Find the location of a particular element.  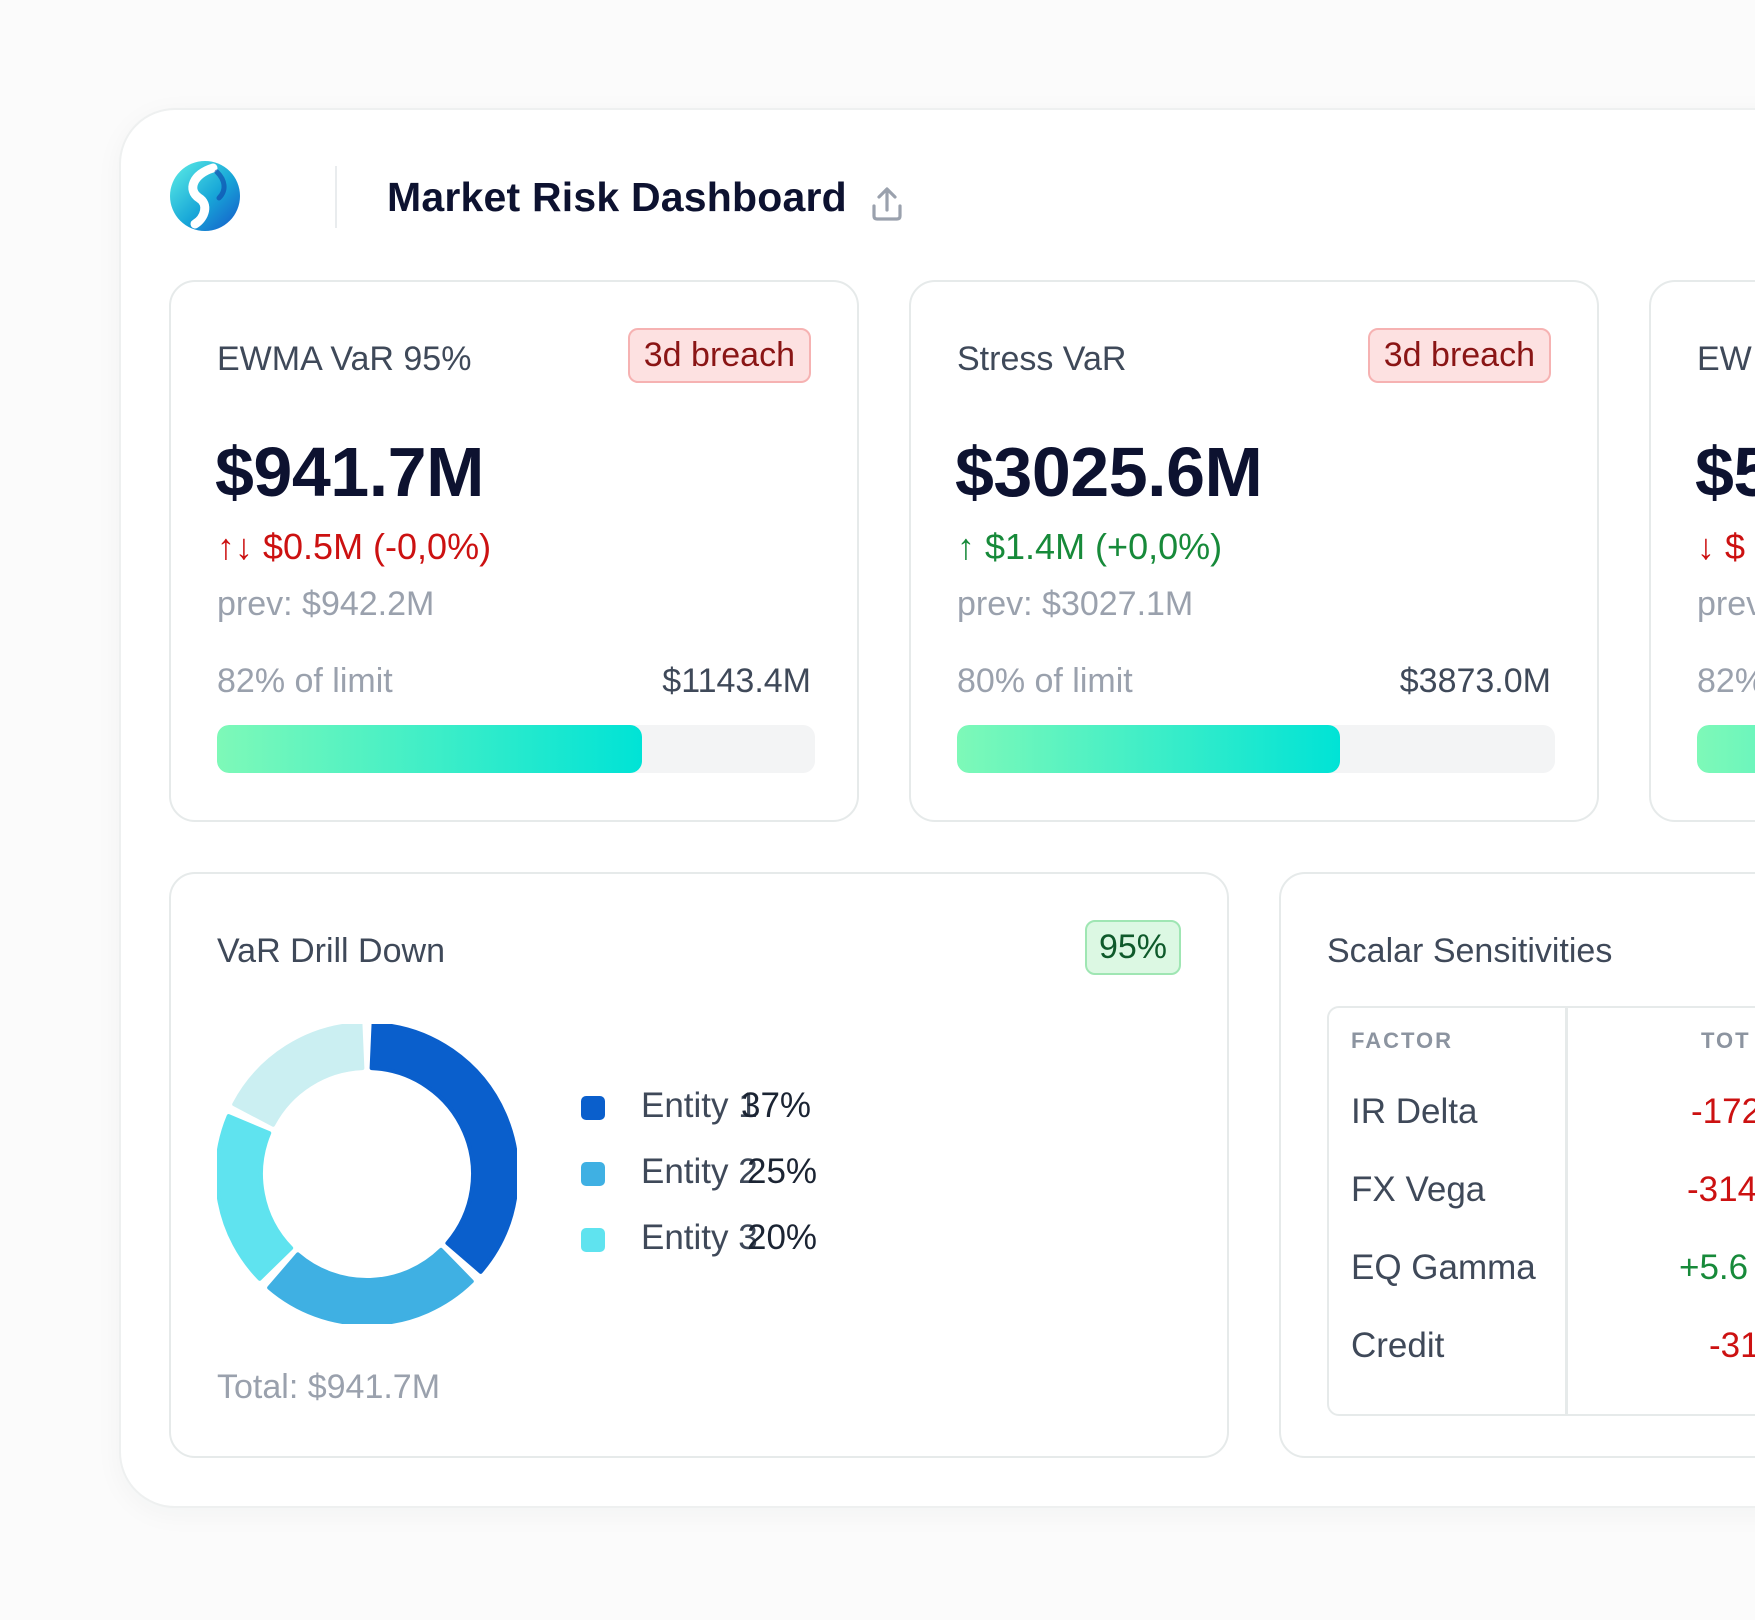

kpi-label: Stress VaR is located at coordinates (1042, 359).